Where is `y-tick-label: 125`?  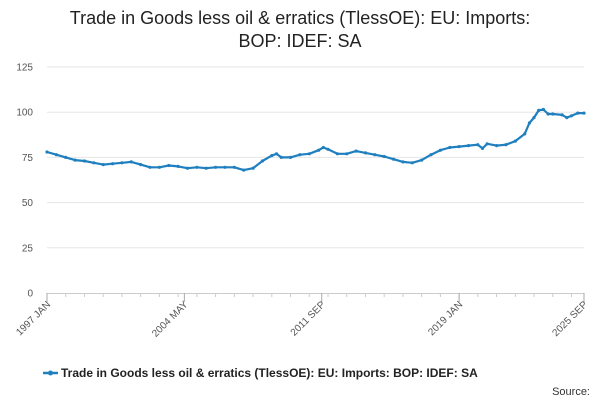 y-tick-label: 125 is located at coordinates (24, 68).